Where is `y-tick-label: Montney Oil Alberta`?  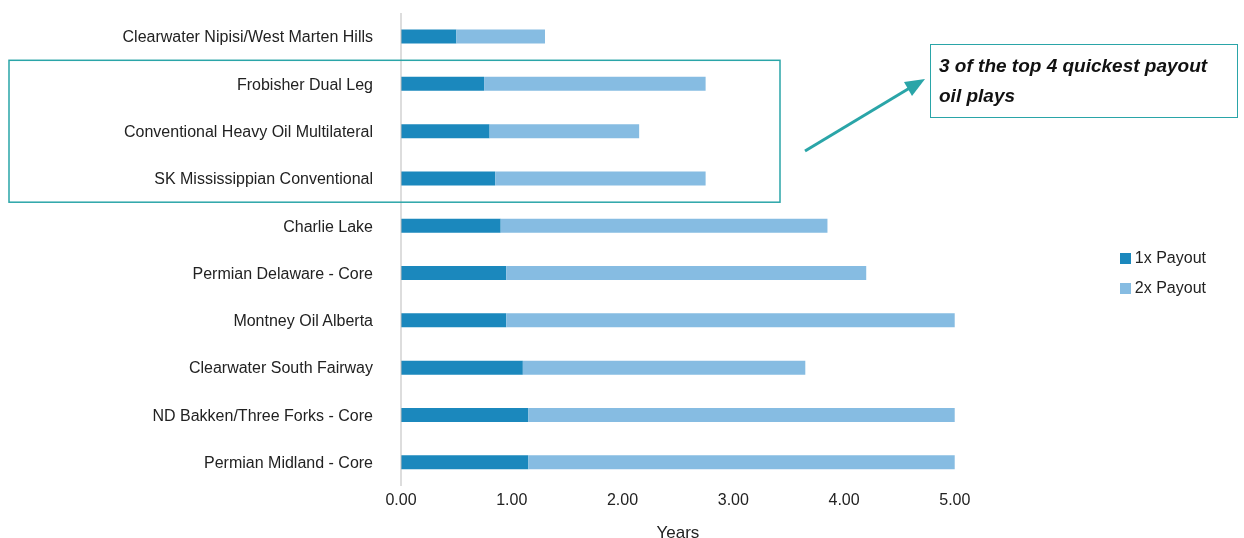
y-tick-label: Montney Oil Alberta is located at coordinates (303, 321).